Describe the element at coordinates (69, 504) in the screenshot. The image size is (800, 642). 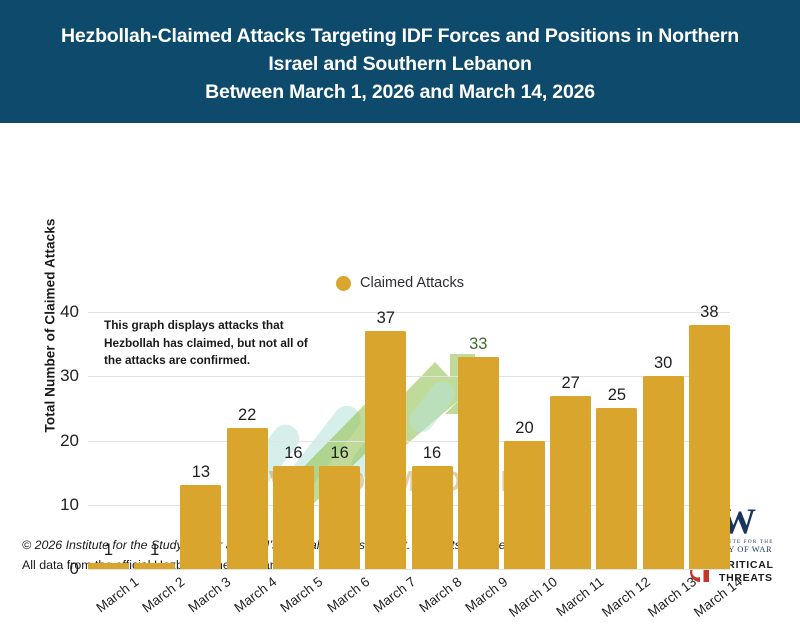
I see `y-axis-tick-label: 10` at that location.